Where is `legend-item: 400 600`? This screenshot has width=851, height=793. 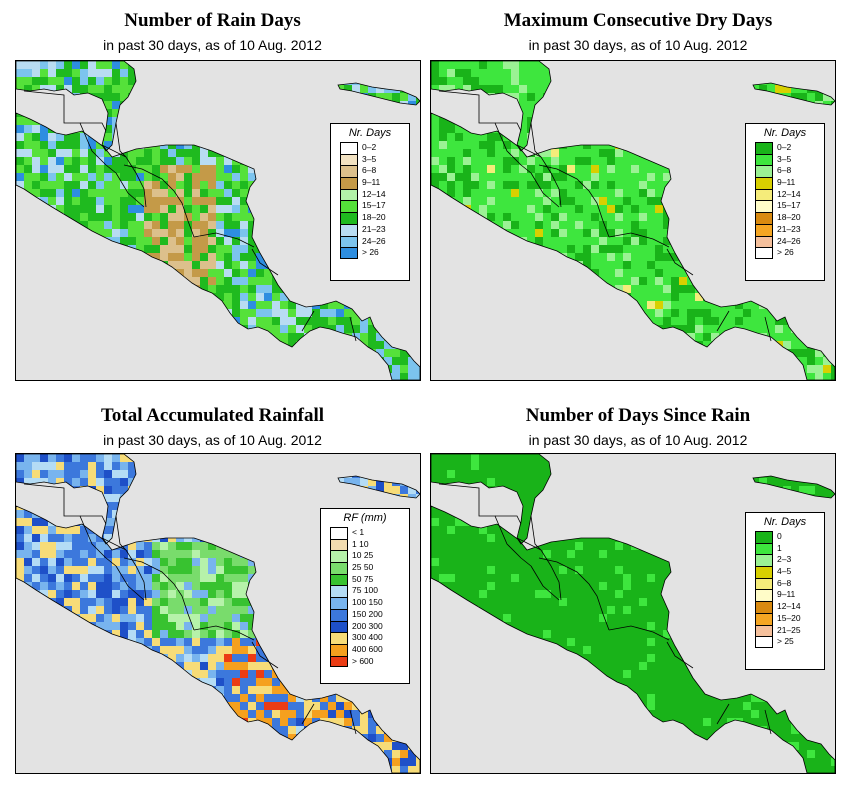
legend-item: 400 600 is located at coordinates (365, 649).